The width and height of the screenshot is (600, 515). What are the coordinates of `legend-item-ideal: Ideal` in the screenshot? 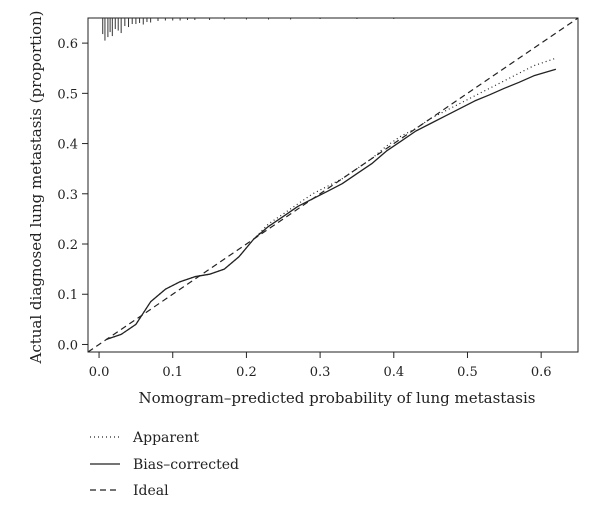 It's located at (129, 491).